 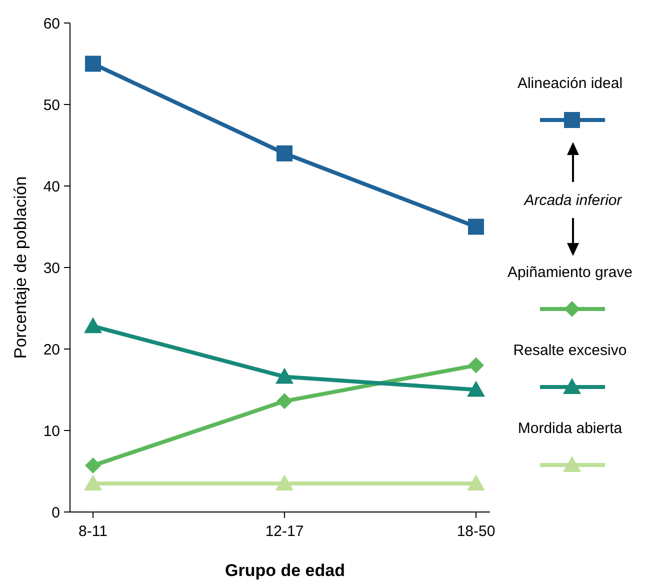 What do you see at coordinates (573, 200) in the screenshot?
I see `text: Arcada inferior` at bounding box center [573, 200].